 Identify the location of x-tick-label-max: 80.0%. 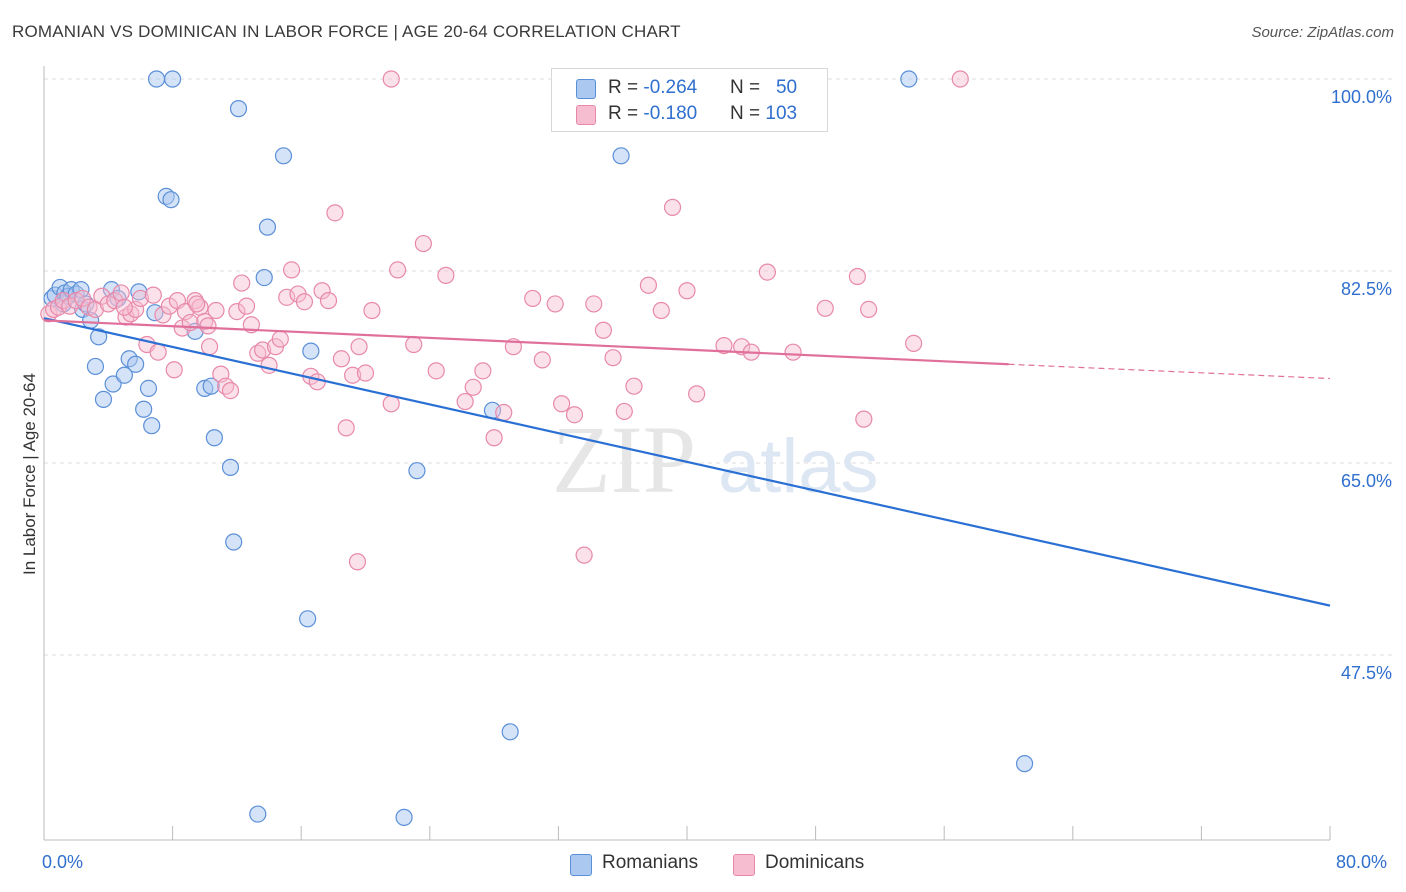
(1362, 862).